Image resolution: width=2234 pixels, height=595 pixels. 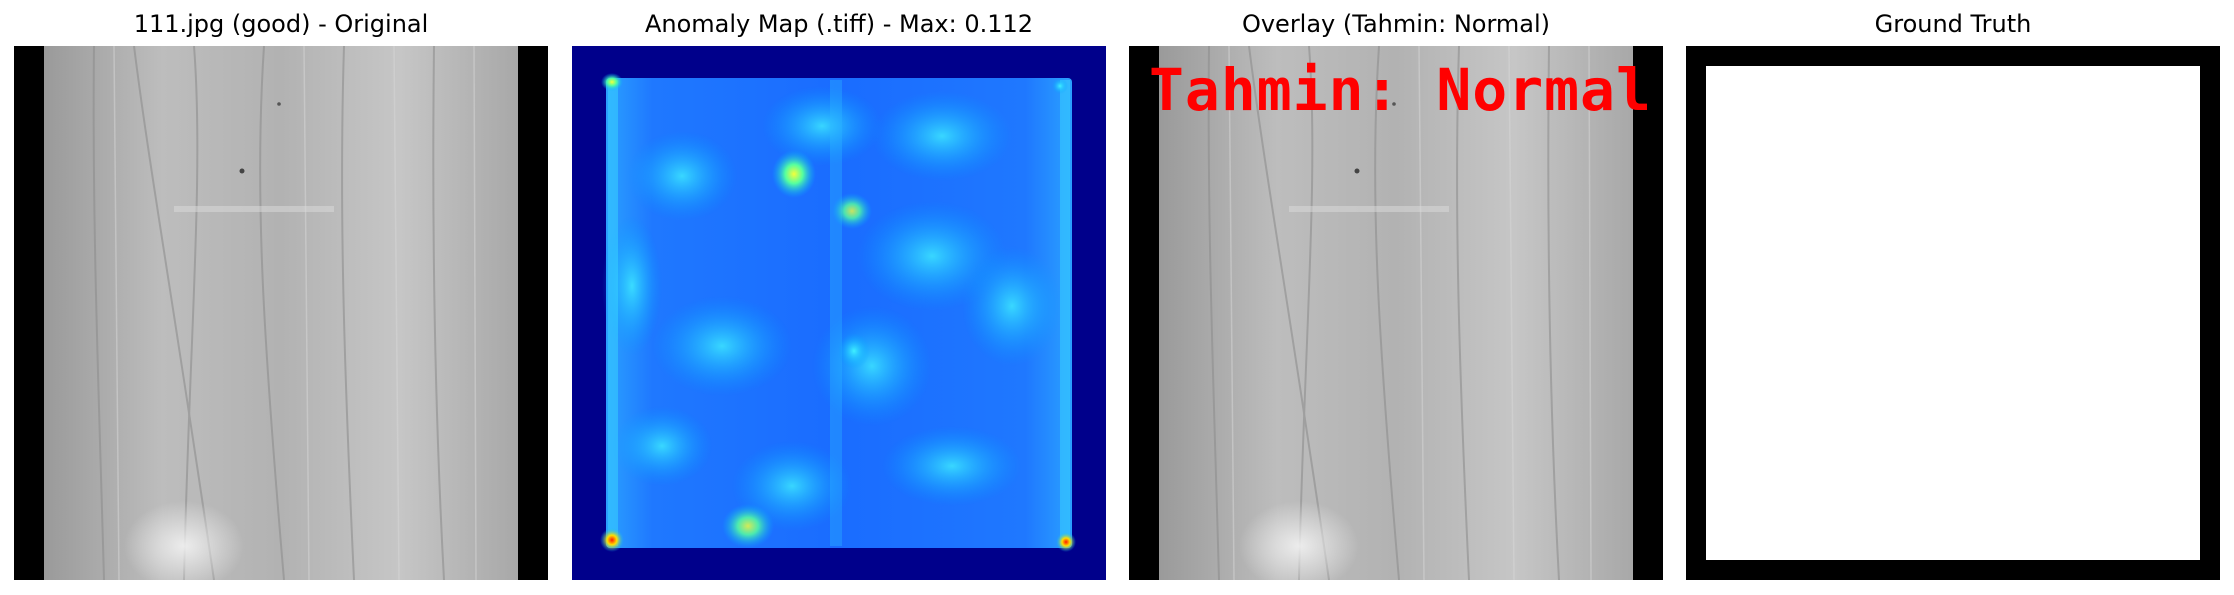 What do you see at coordinates (1953, 24) in the screenshot?
I see `panel-title-ground-truth: Ground Truth` at bounding box center [1953, 24].